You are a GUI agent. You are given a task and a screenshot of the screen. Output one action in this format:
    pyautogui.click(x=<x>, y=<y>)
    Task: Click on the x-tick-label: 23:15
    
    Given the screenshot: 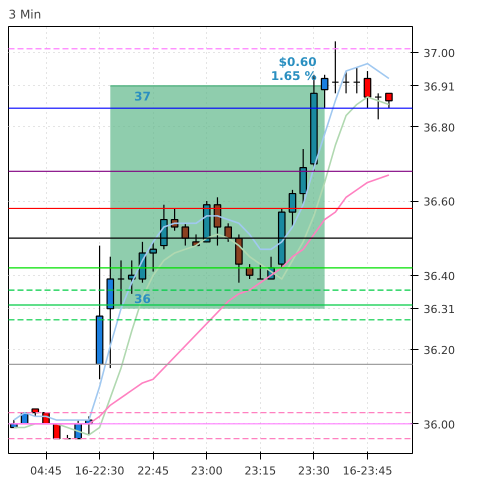 What is the action you would take?
    pyautogui.click(x=260, y=471)
    